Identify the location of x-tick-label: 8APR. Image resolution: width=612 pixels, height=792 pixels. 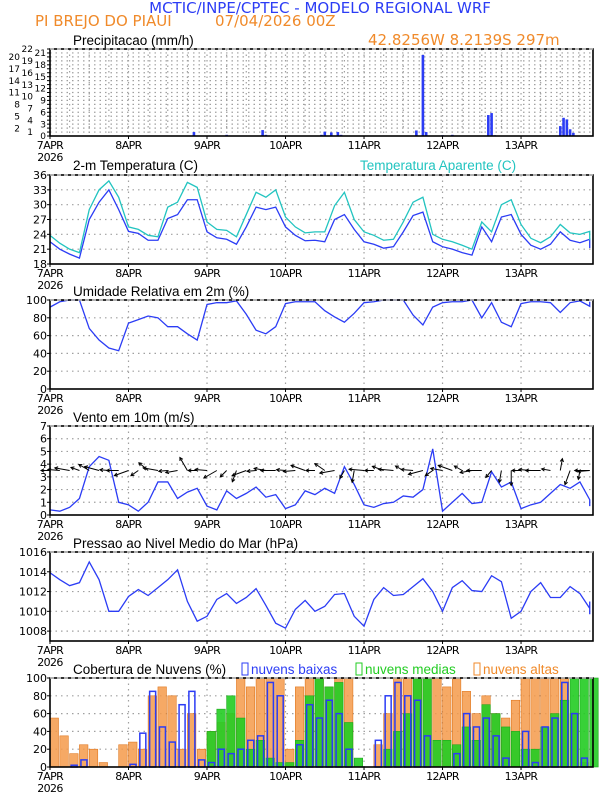
(128, 145).